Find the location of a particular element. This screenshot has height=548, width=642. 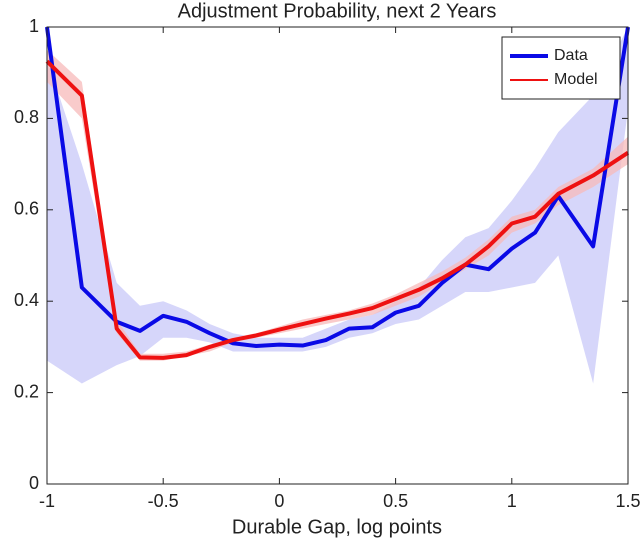

x-tick-label: -1 is located at coordinates (47, 501).